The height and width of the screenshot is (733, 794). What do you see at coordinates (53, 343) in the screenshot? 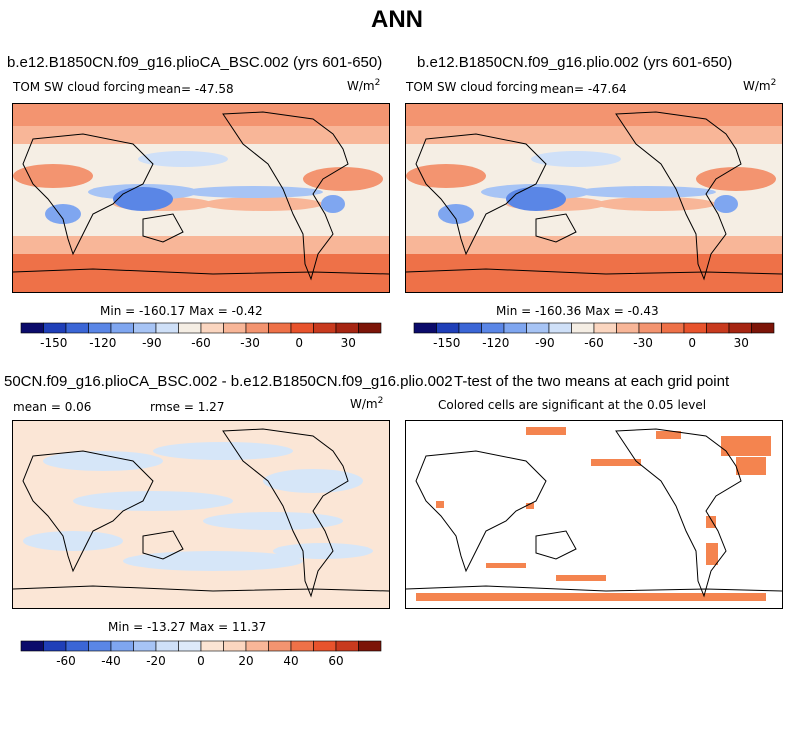
I see `colorbar-1-tick-label: -150` at bounding box center [53, 343].